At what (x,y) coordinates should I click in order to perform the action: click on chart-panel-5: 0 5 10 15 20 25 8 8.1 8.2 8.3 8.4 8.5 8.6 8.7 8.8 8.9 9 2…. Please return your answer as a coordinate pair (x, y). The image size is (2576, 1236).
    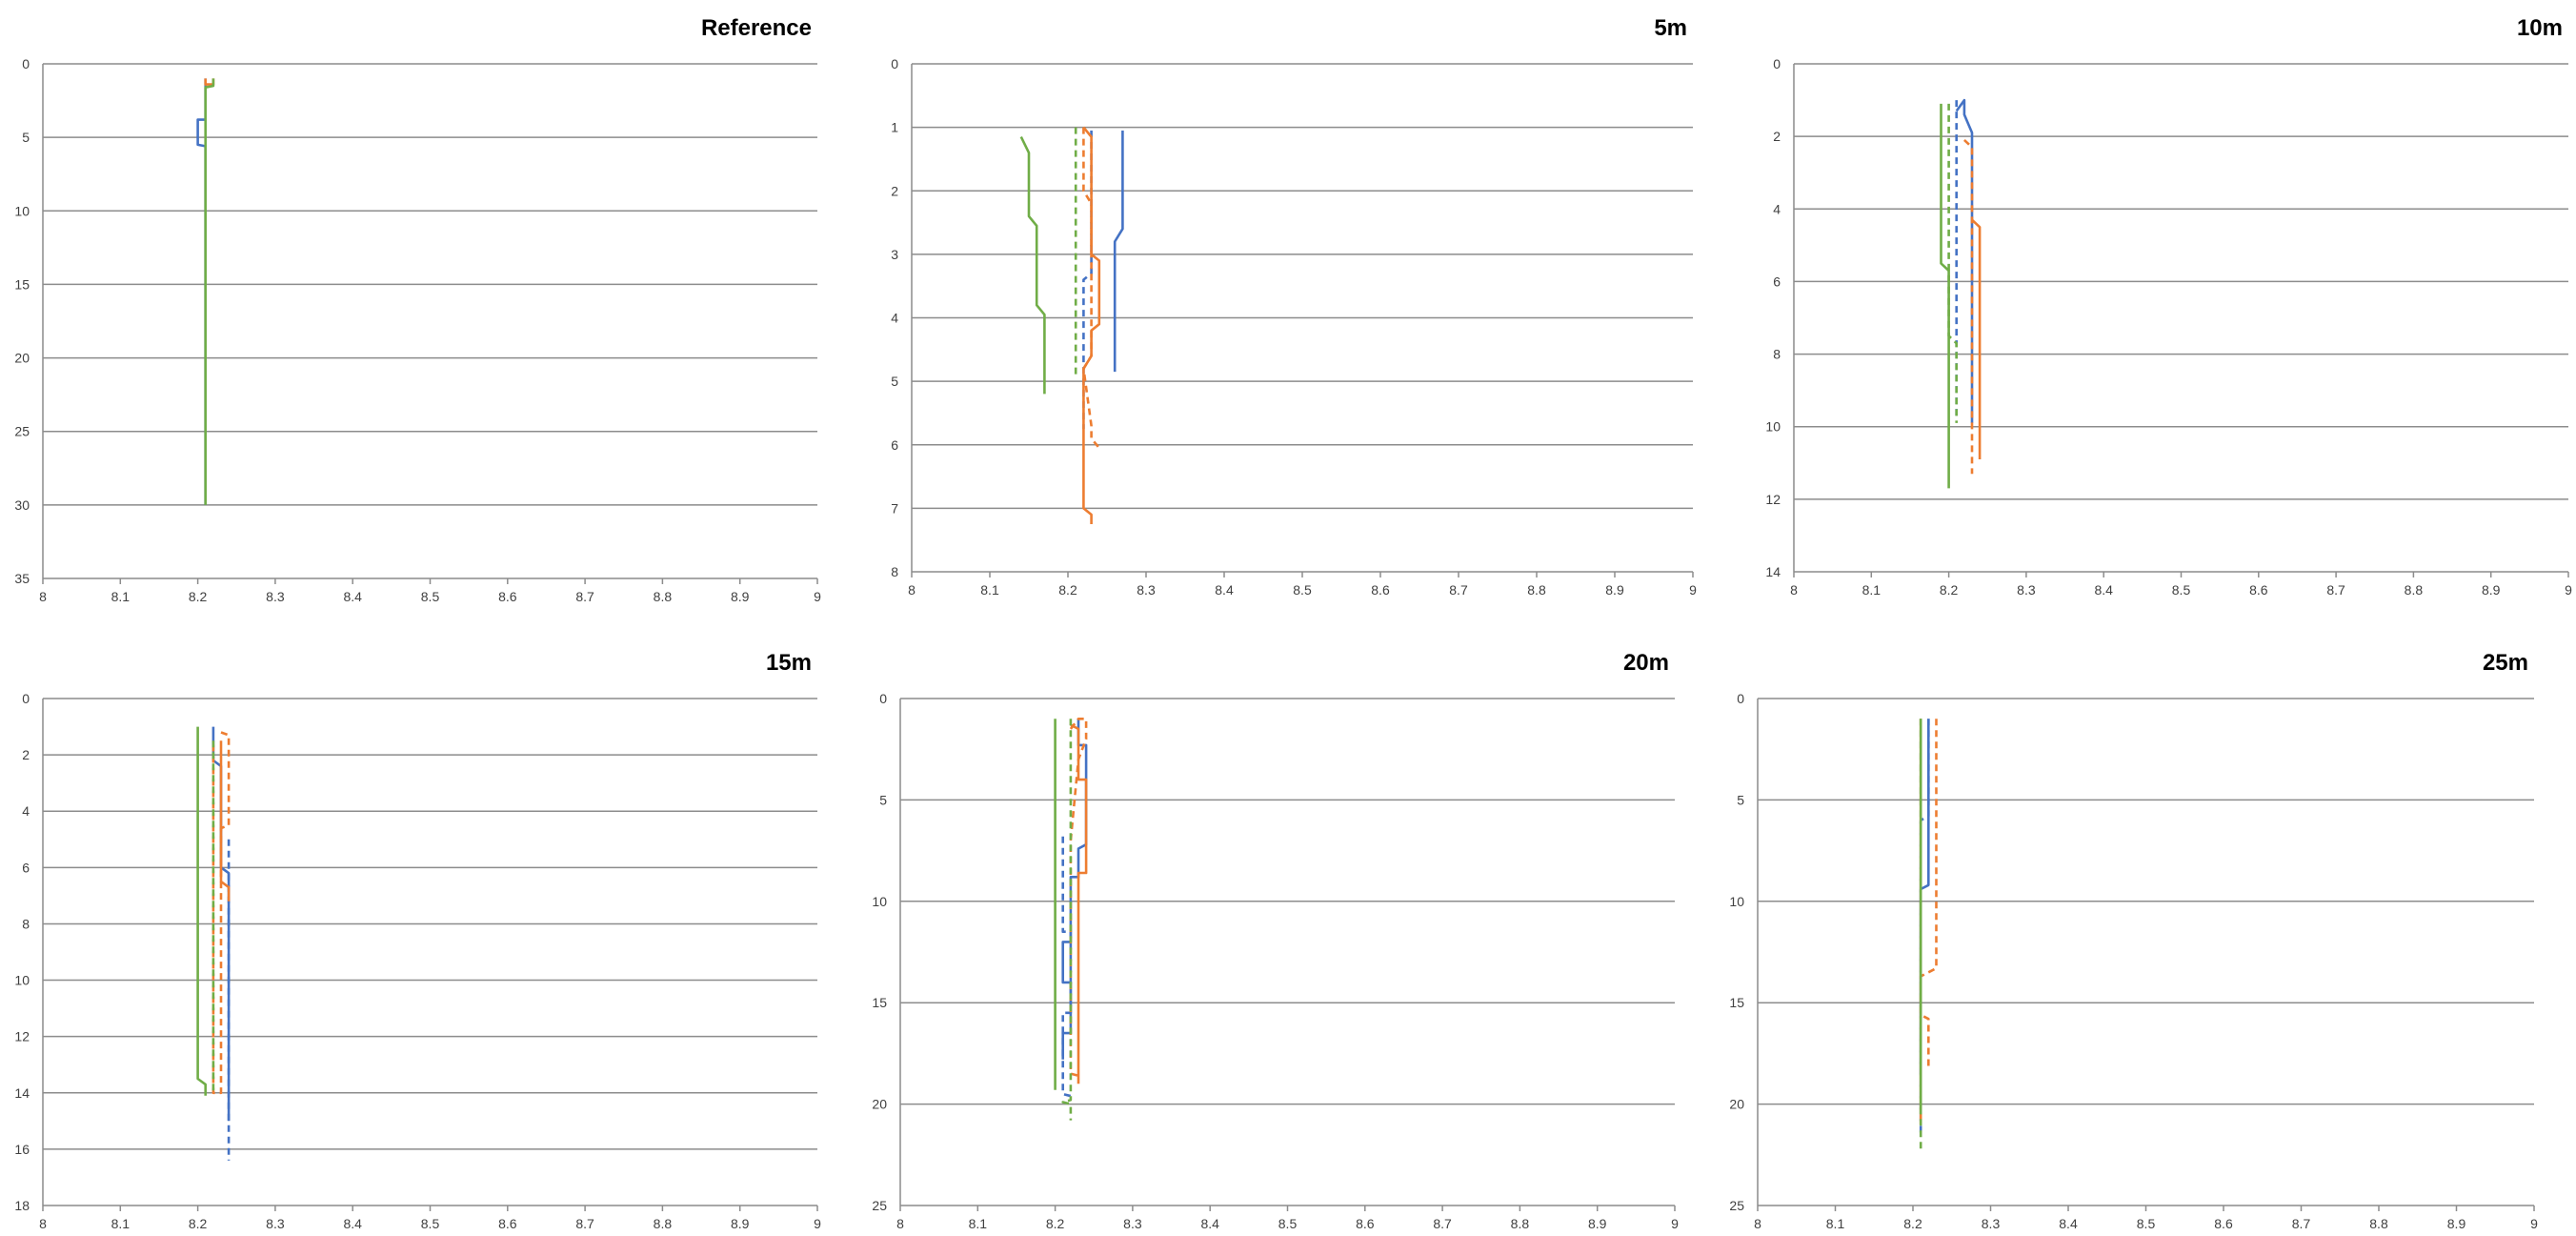
    Looking at the image, I should click on (1276, 940).